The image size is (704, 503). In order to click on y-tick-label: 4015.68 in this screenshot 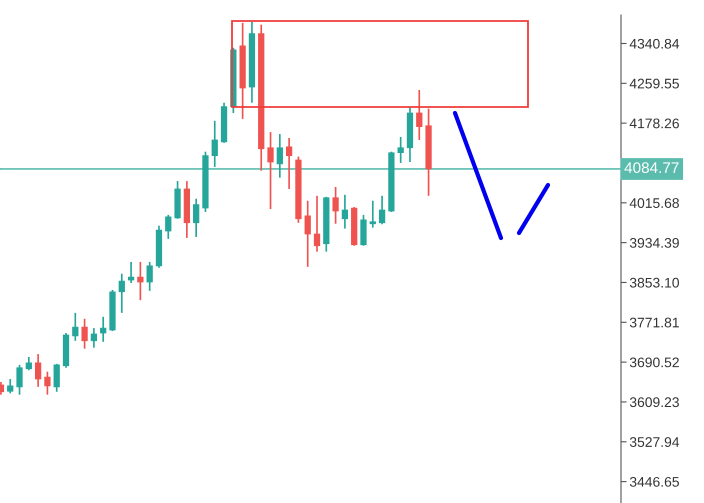, I will do `click(654, 203)`.